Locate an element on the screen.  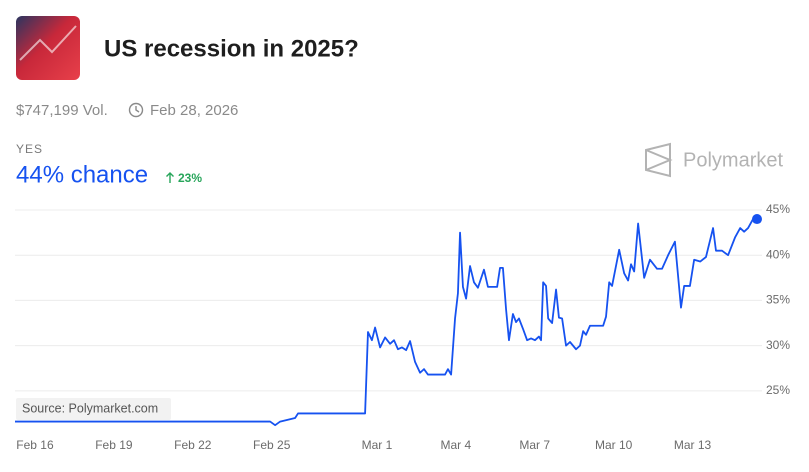
y-tick-label: 25% is located at coordinates (778, 390).